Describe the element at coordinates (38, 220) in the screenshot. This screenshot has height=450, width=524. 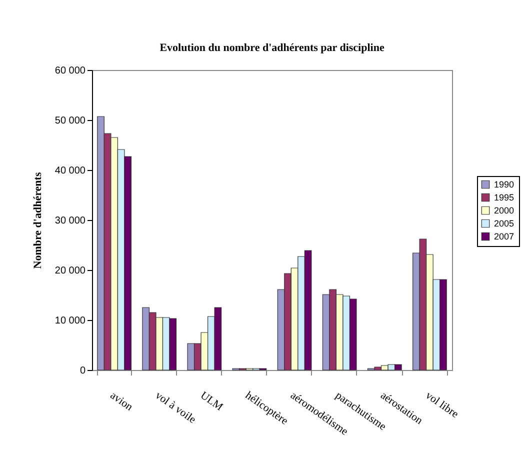
I see `y-axis-title: Nombre d'adhérents` at that location.